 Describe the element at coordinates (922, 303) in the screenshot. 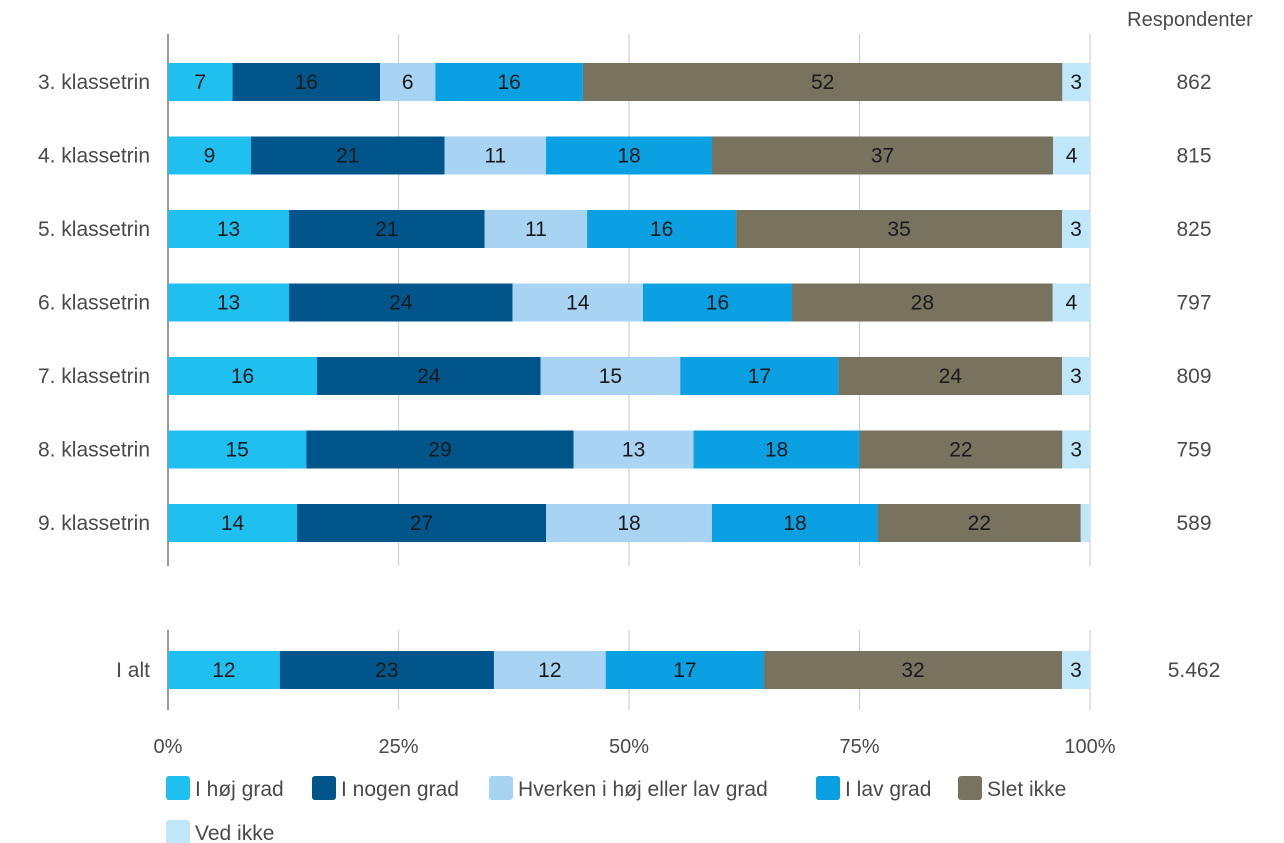

I see `data-label: 28` at that location.